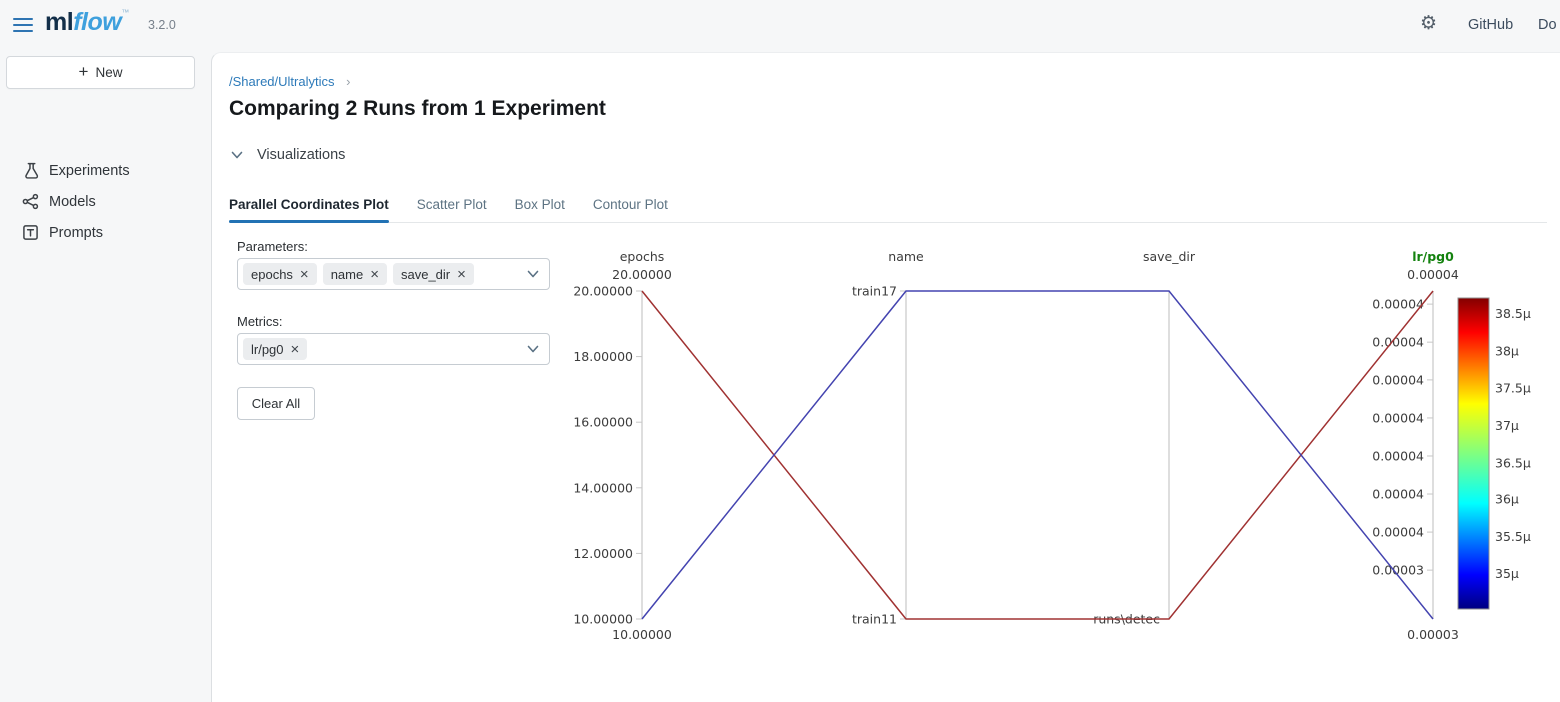 The image size is (1560, 702). Describe the element at coordinates (1491, 25) in the screenshot. I see `nav-link-github: GitHub` at that location.